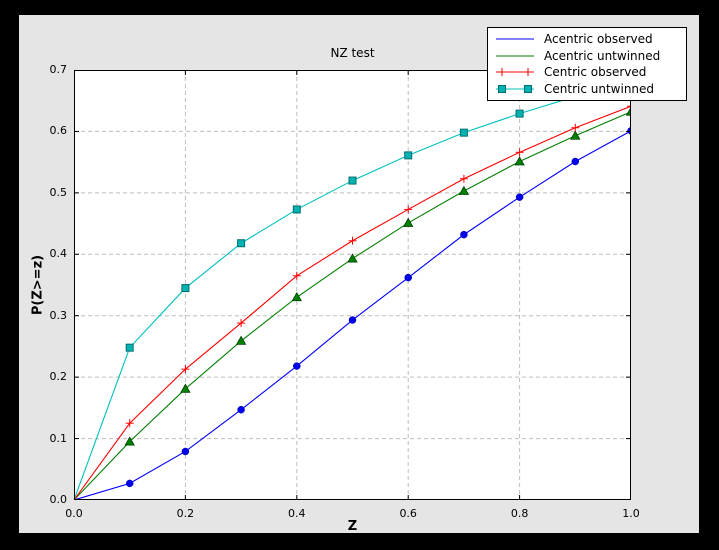 The width and height of the screenshot is (719, 550). What do you see at coordinates (58, 315) in the screenshot?
I see `y-tick-label: 0.3` at bounding box center [58, 315].